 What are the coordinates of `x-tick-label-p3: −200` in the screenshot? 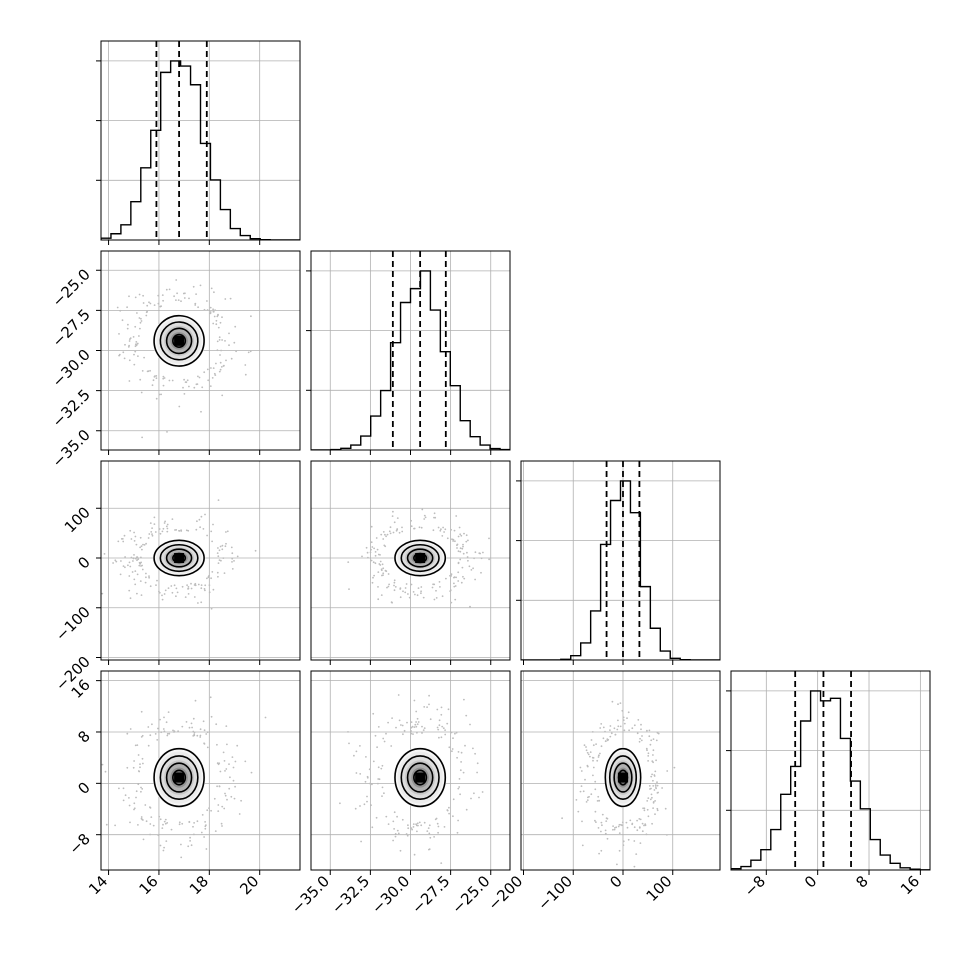 It's located at (505, 893).